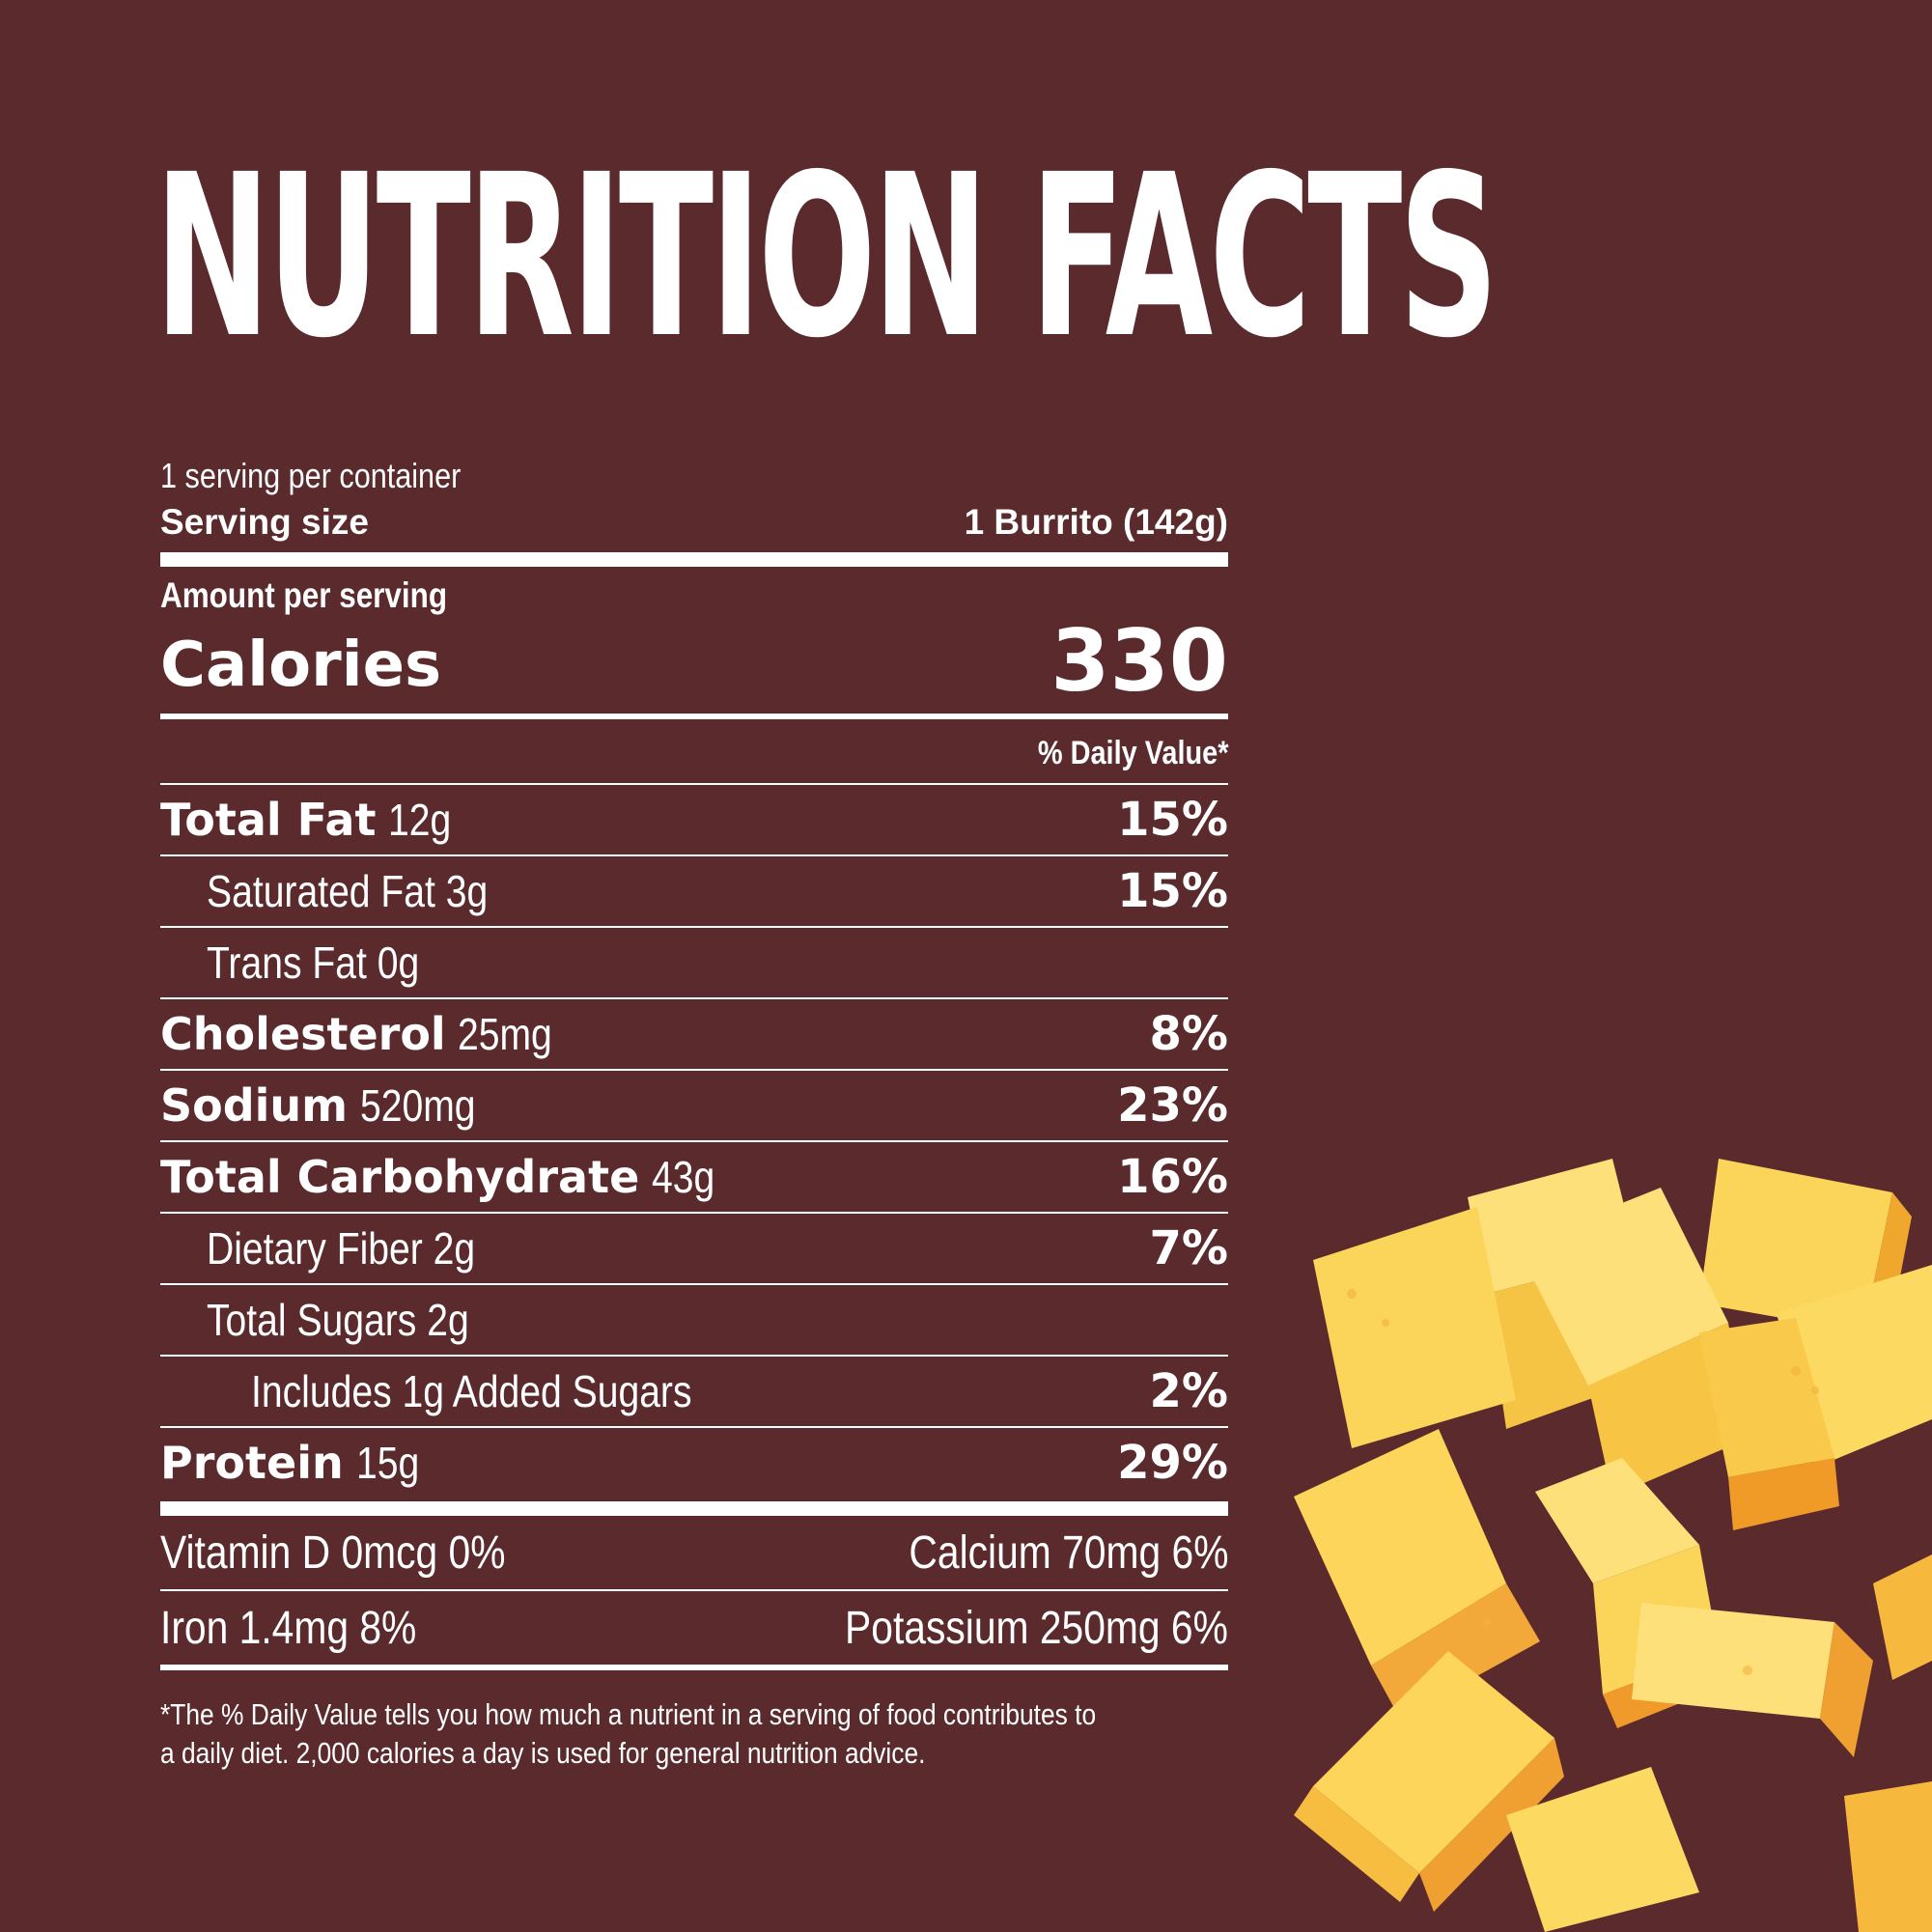  I want to click on vitamin-row: Vitamin D 0mcg 0% Calcium 70mg 6%, so click(694, 1553).